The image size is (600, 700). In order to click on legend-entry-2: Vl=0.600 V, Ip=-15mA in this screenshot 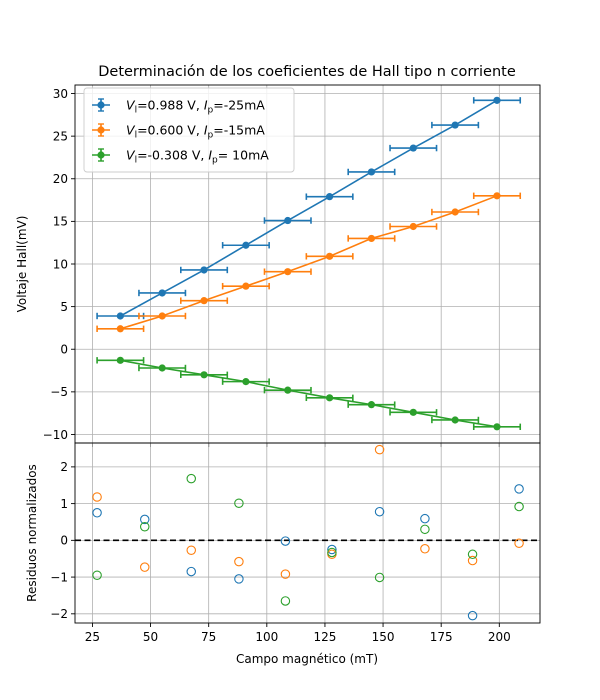, I will do `click(178, 132)`.